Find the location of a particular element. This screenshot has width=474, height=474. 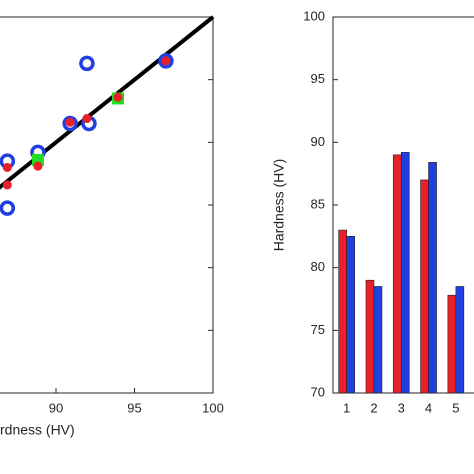

x-tick-label: 95 is located at coordinates (134, 407).